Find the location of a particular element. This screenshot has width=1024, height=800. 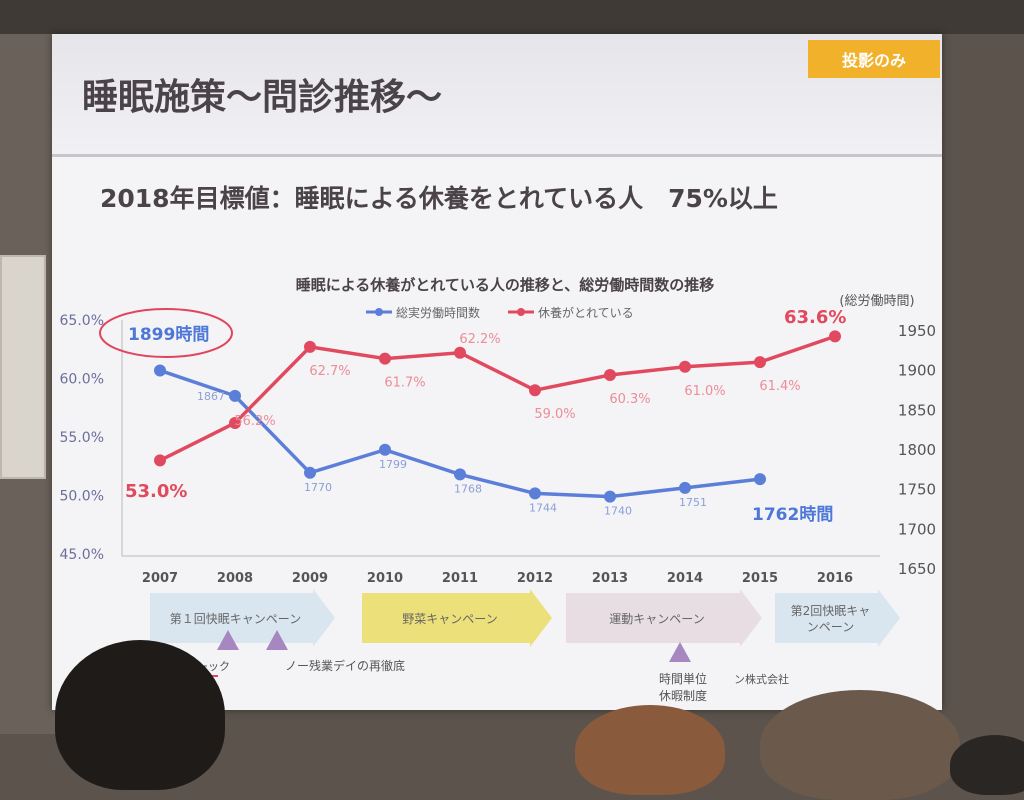

data-label-hours: 1867 is located at coordinates (211, 396).